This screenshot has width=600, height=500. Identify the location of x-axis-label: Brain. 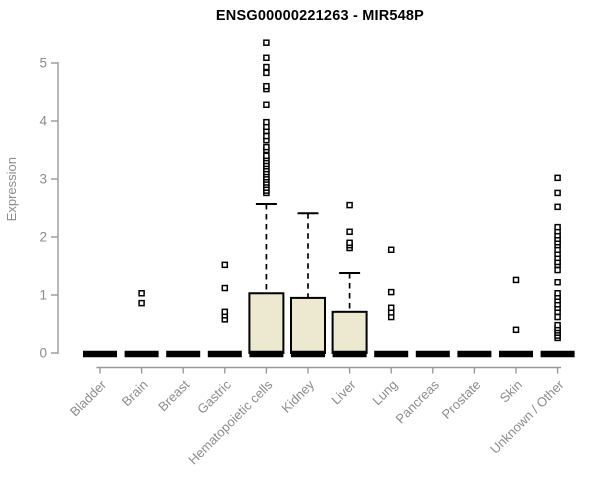
(135, 393).